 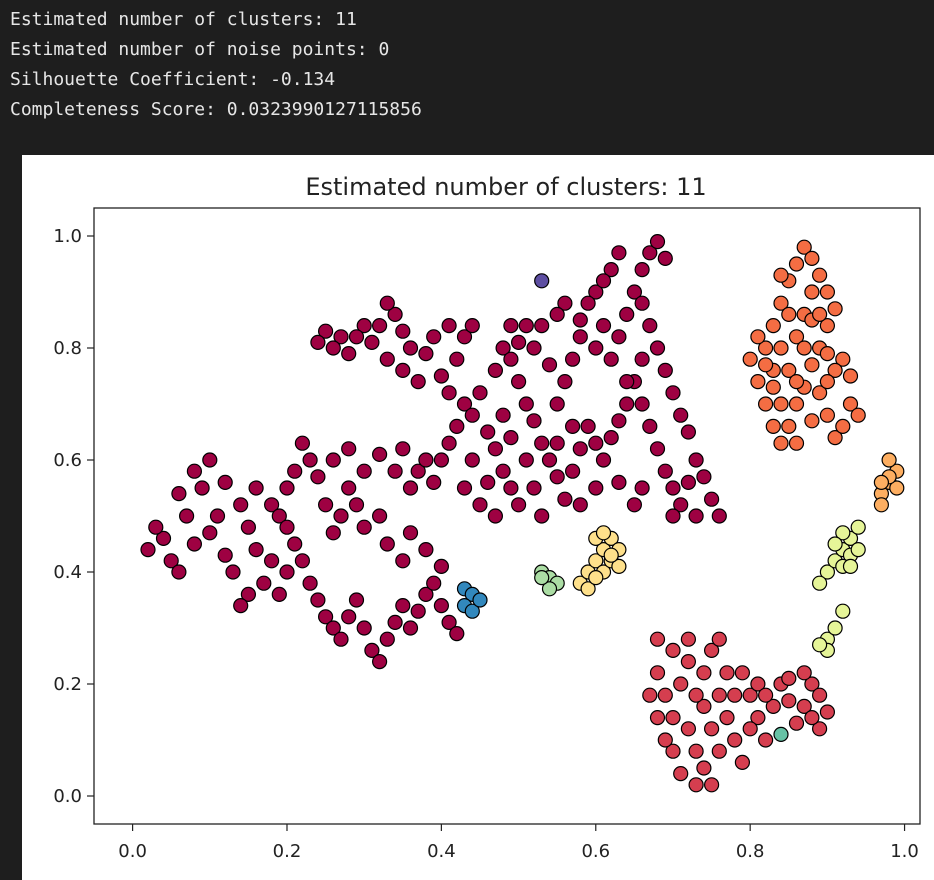 What do you see at coordinates (603, 533) in the screenshot?
I see `cluster-4-point` at bounding box center [603, 533].